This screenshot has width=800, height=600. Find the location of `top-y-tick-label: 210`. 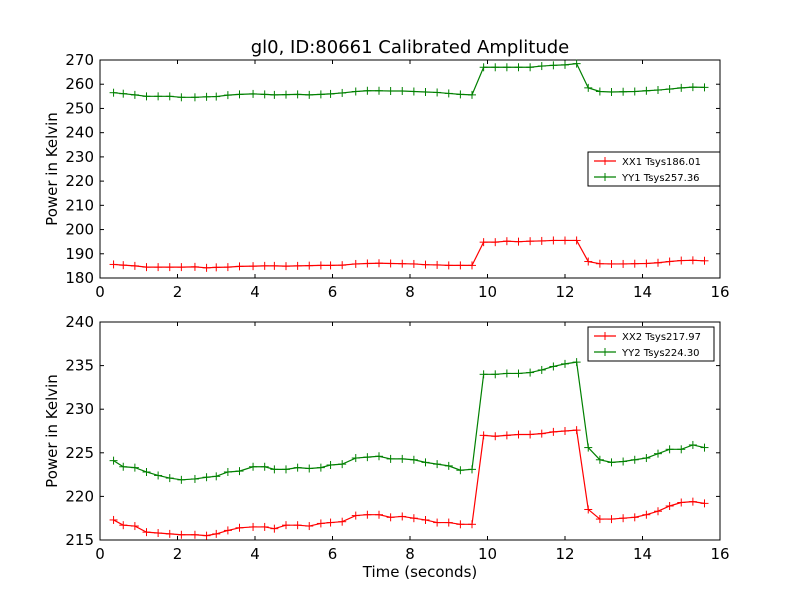

top-y-tick-label: 210 is located at coordinates (79, 205).